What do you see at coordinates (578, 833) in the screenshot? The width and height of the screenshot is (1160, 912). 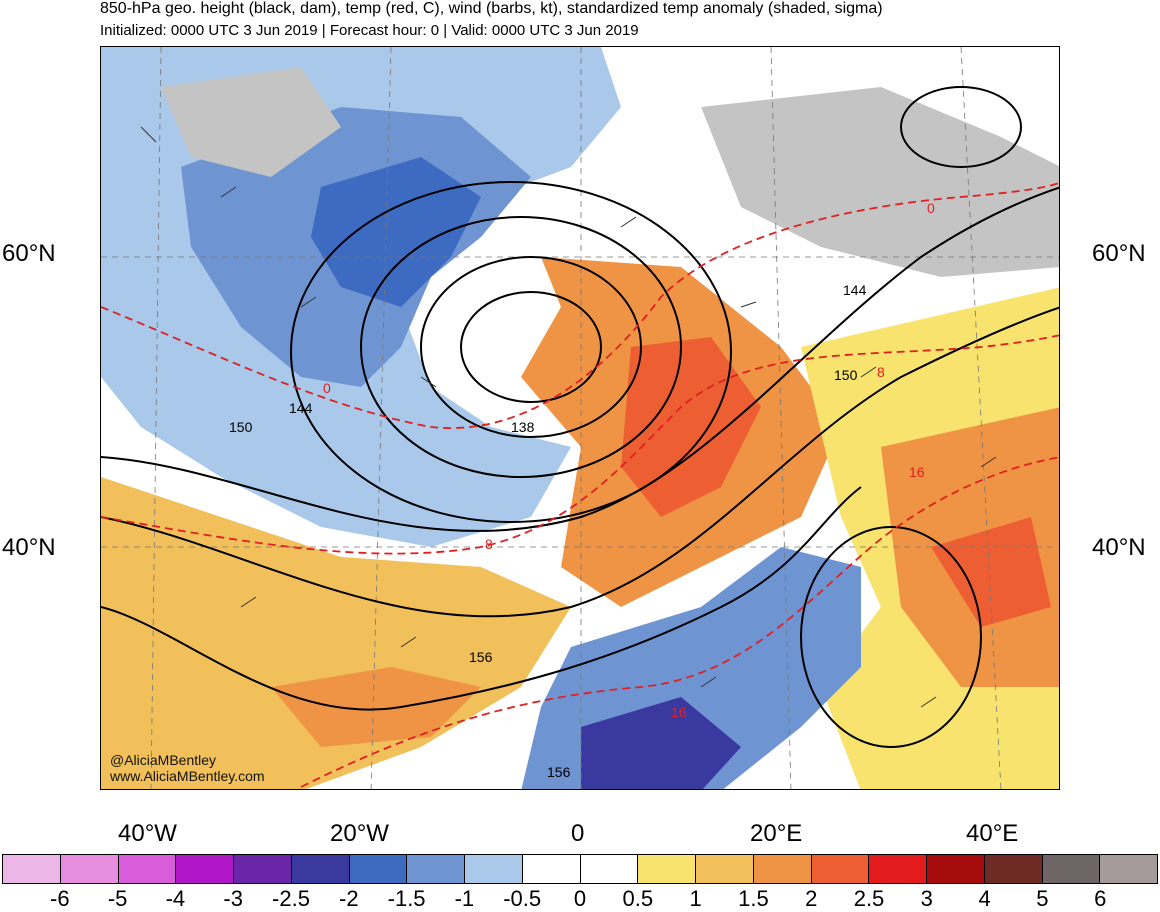 I see `lon-label-0: 0` at bounding box center [578, 833].